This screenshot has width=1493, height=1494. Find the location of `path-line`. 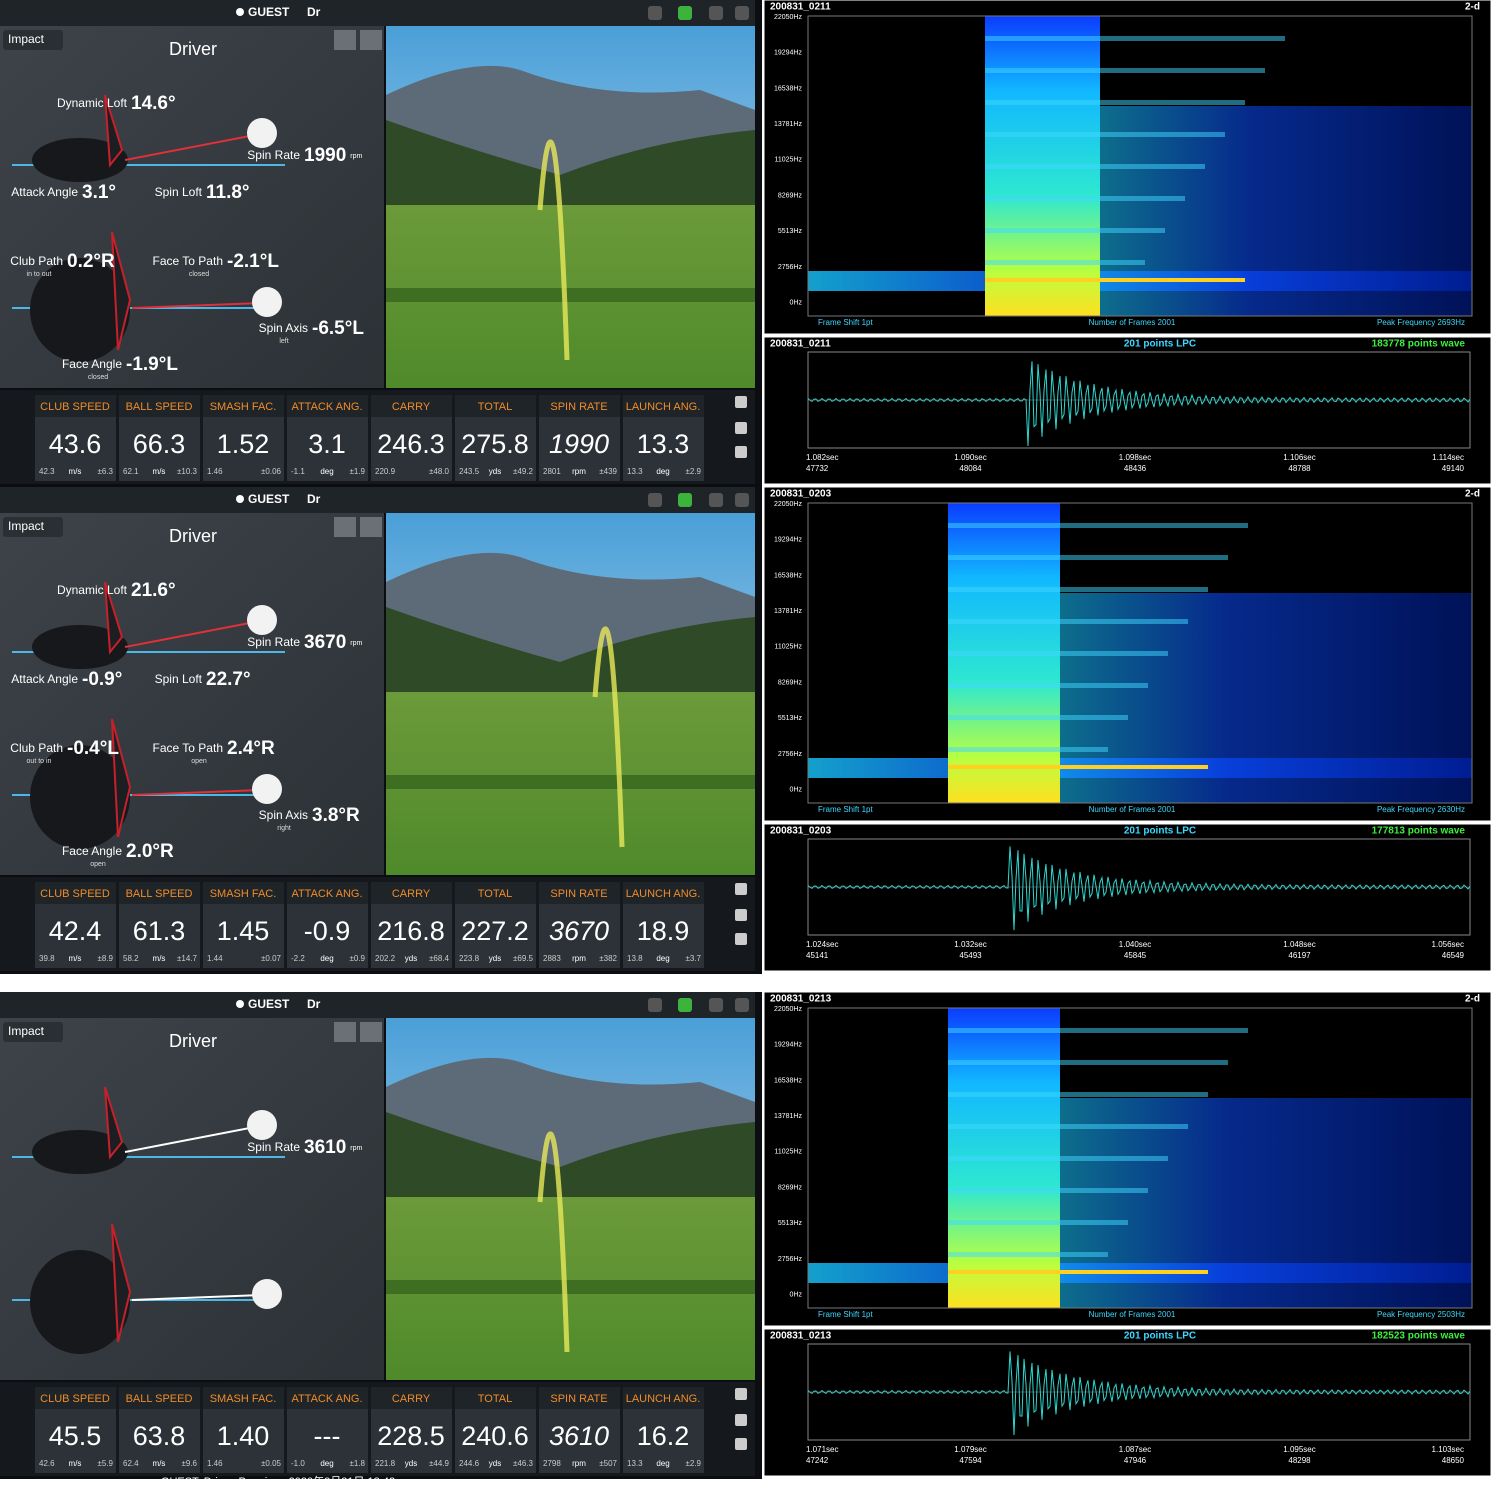

path-line is located at coordinates (196, 792).